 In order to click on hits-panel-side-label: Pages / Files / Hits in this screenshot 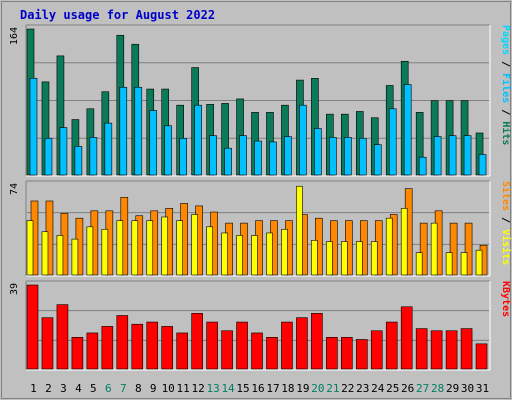, I will do `click(506, 85)`.